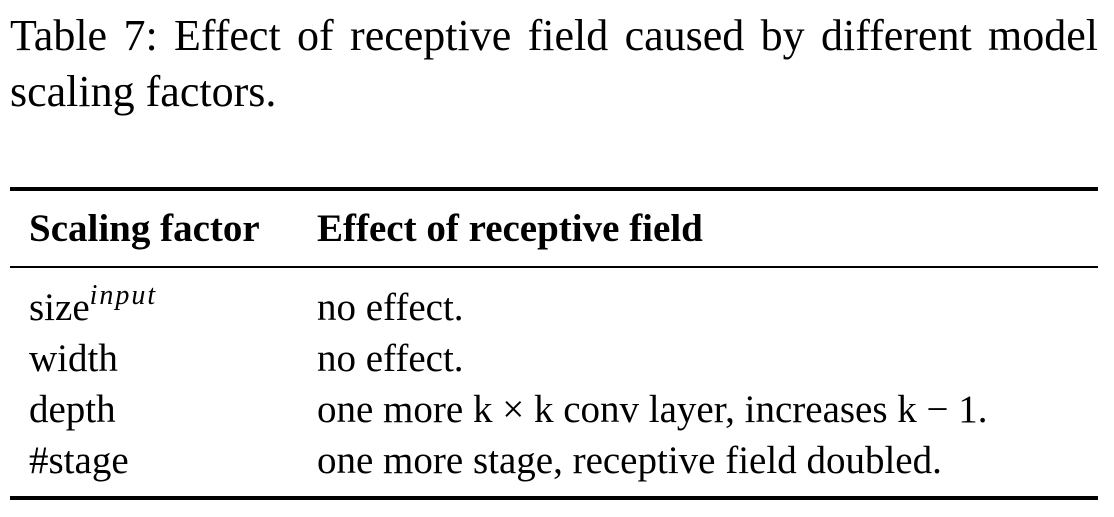  What do you see at coordinates (554, 267) in the screenshot?
I see `table-header-rule` at bounding box center [554, 267].